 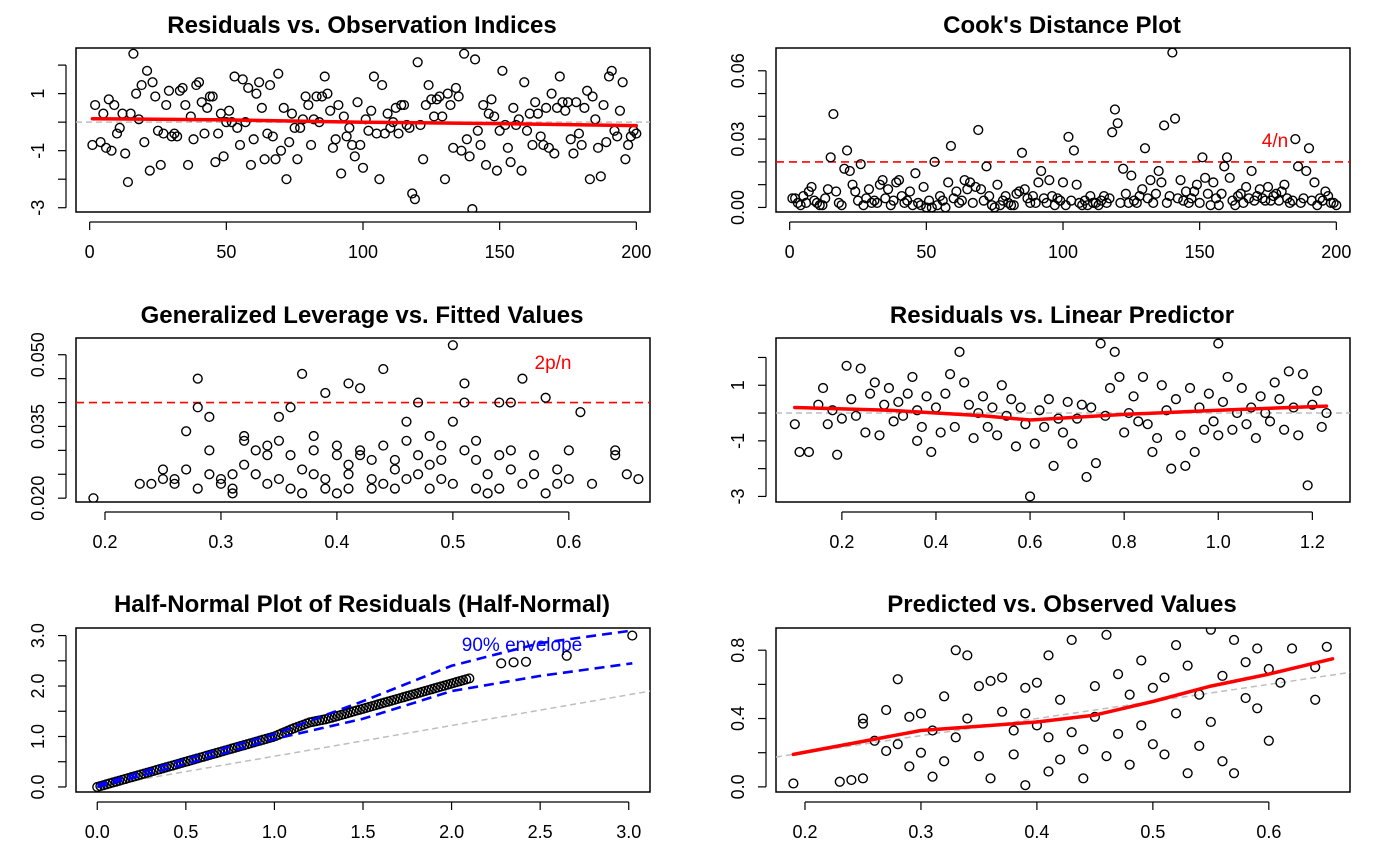 What do you see at coordinates (738, 496) in the screenshot?
I see `y-tick-label: -3` at bounding box center [738, 496].